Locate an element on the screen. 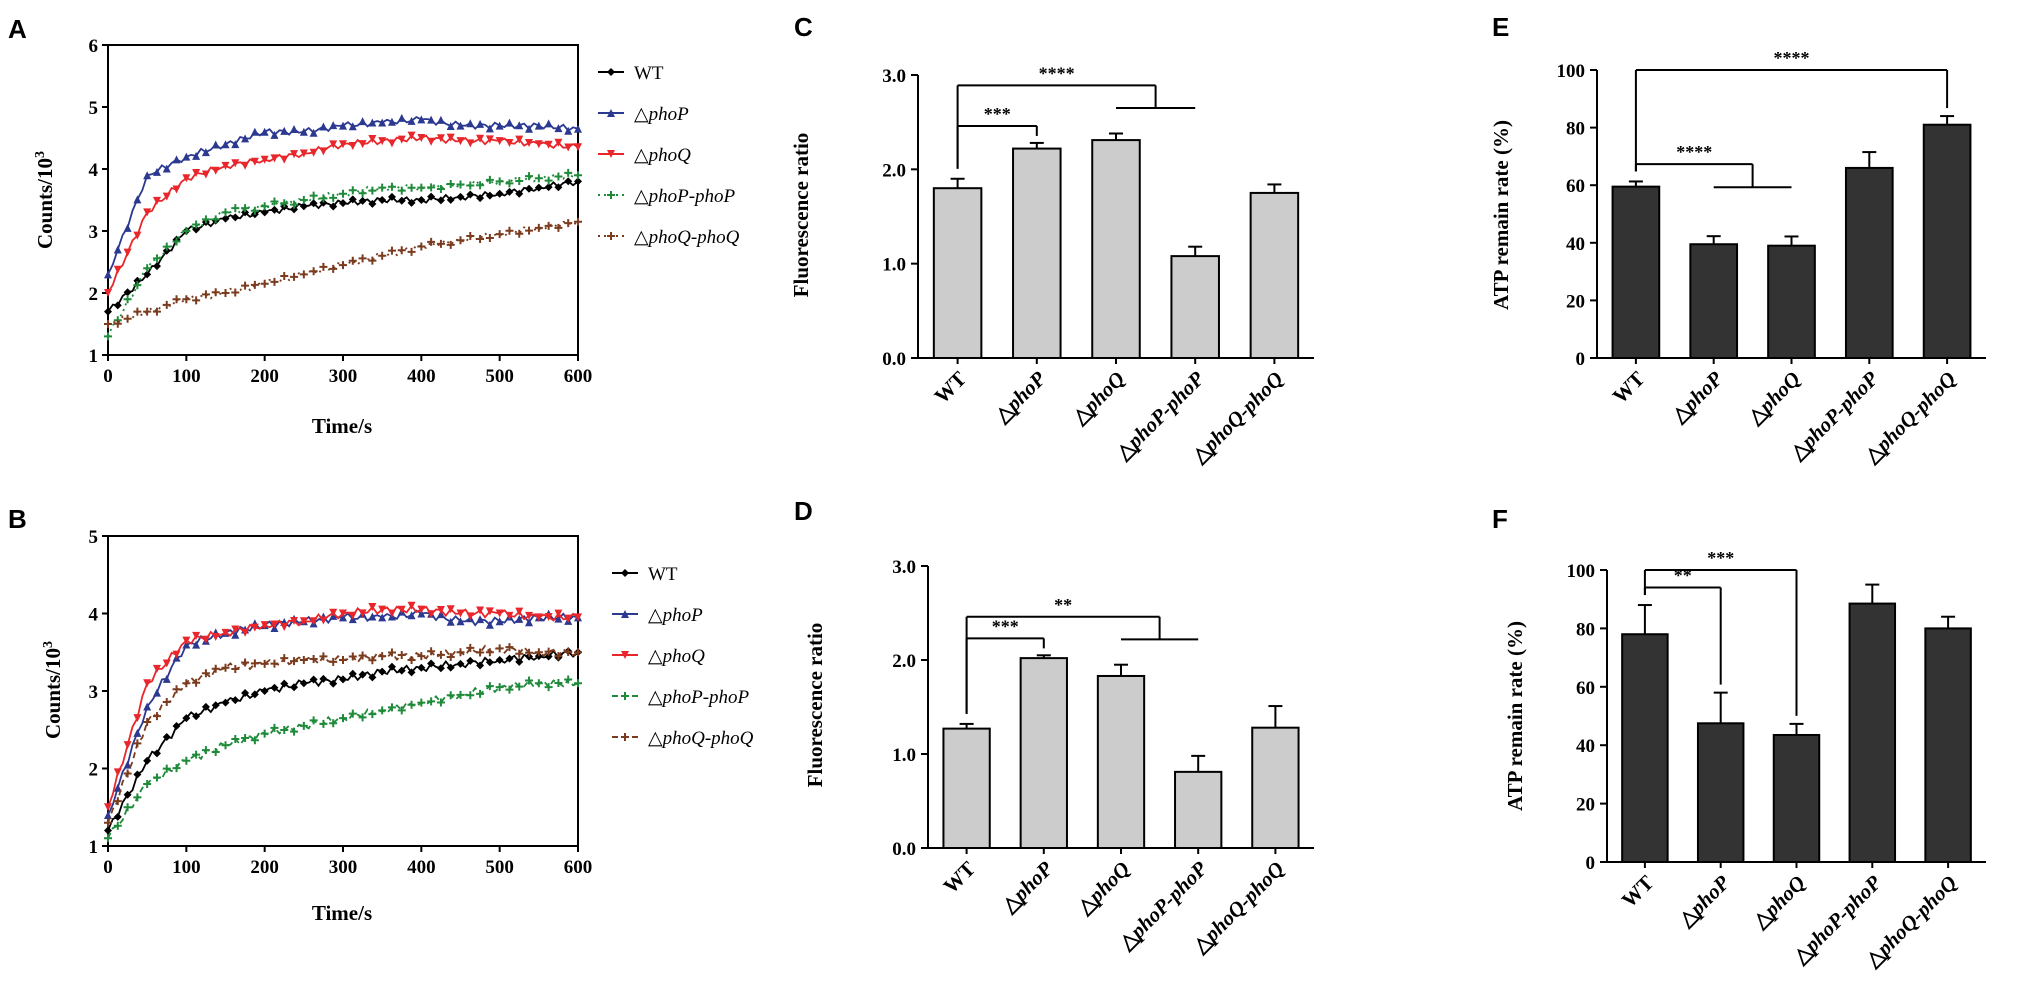 This screenshot has width=2033, height=992. panel-letter: F is located at coordinates (1500, 519).